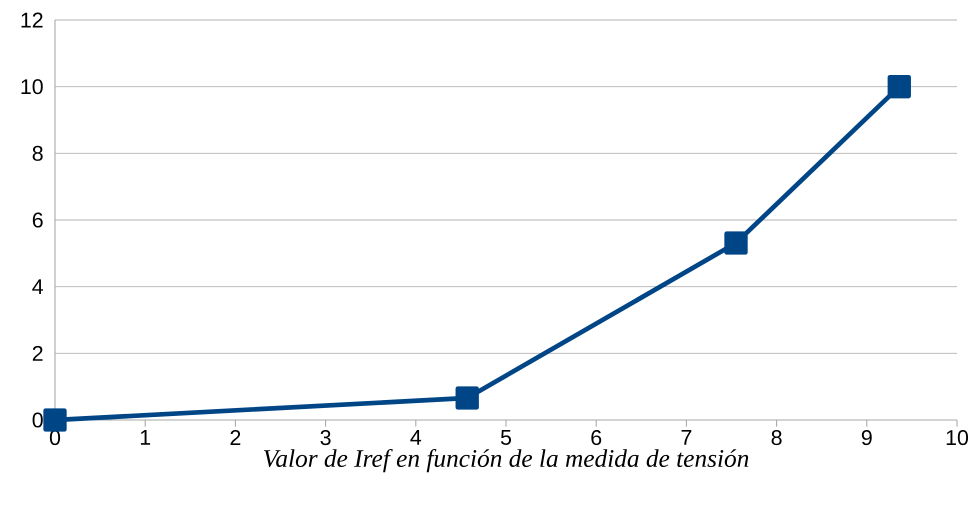 This screenshot has width=975, height=511. I want to click on x-axis-title: Valor de Iref en función de la medida de tensión, so click(506, 460).